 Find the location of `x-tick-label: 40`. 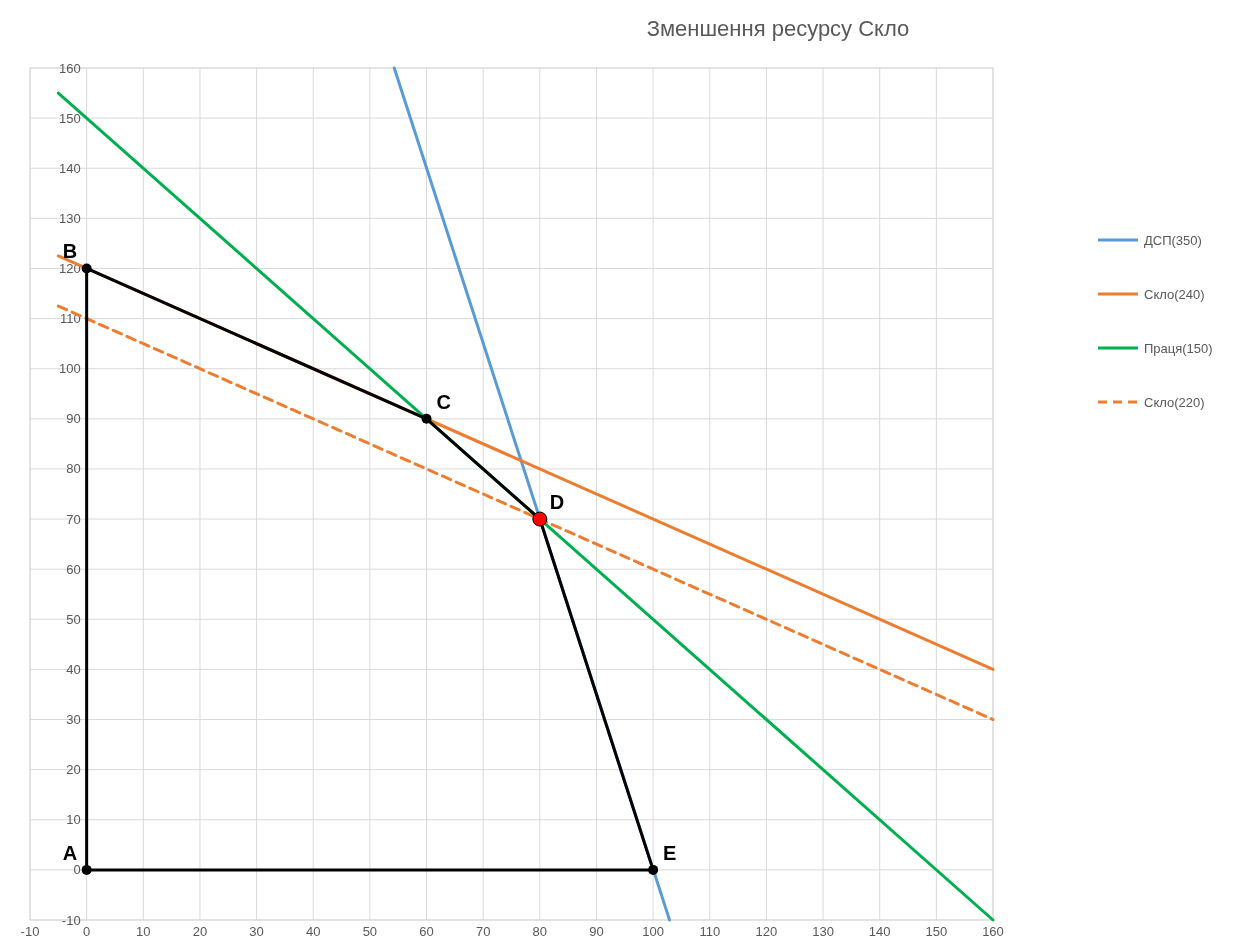

x-tick-label: 40 is located at coordinates (313, 931).